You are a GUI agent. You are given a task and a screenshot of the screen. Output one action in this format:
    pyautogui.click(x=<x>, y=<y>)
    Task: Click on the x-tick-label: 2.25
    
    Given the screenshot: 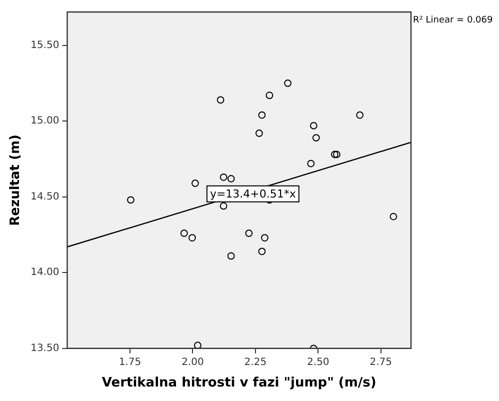 What is the action you would take?
    pyautogui.click(x=255, y=362)
    